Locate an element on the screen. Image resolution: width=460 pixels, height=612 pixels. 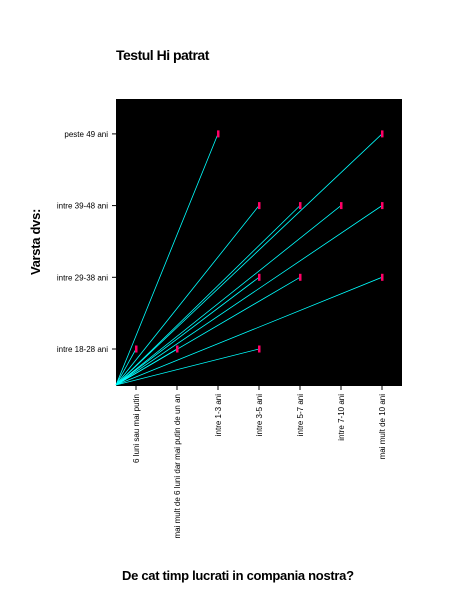
y-tick-label: intre 29-38 ani is located at coordinates (82, 277).